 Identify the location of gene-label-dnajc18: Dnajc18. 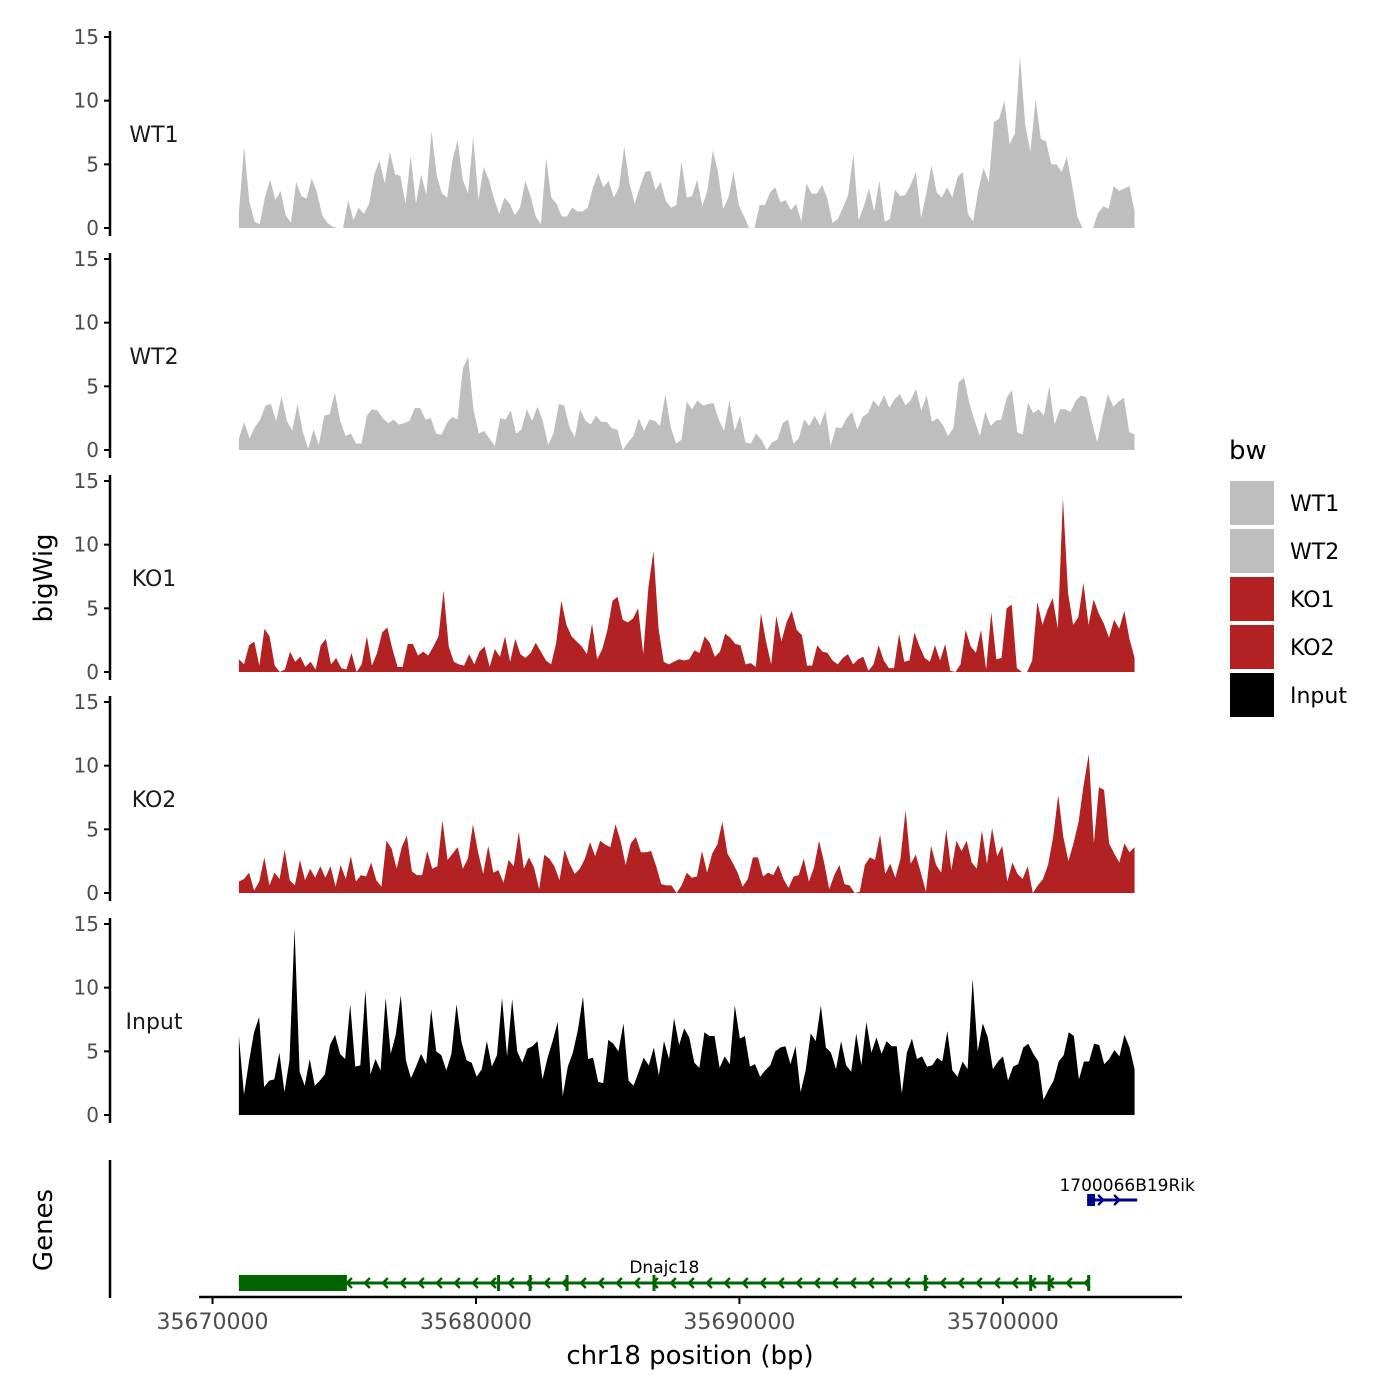
(664, 1268).